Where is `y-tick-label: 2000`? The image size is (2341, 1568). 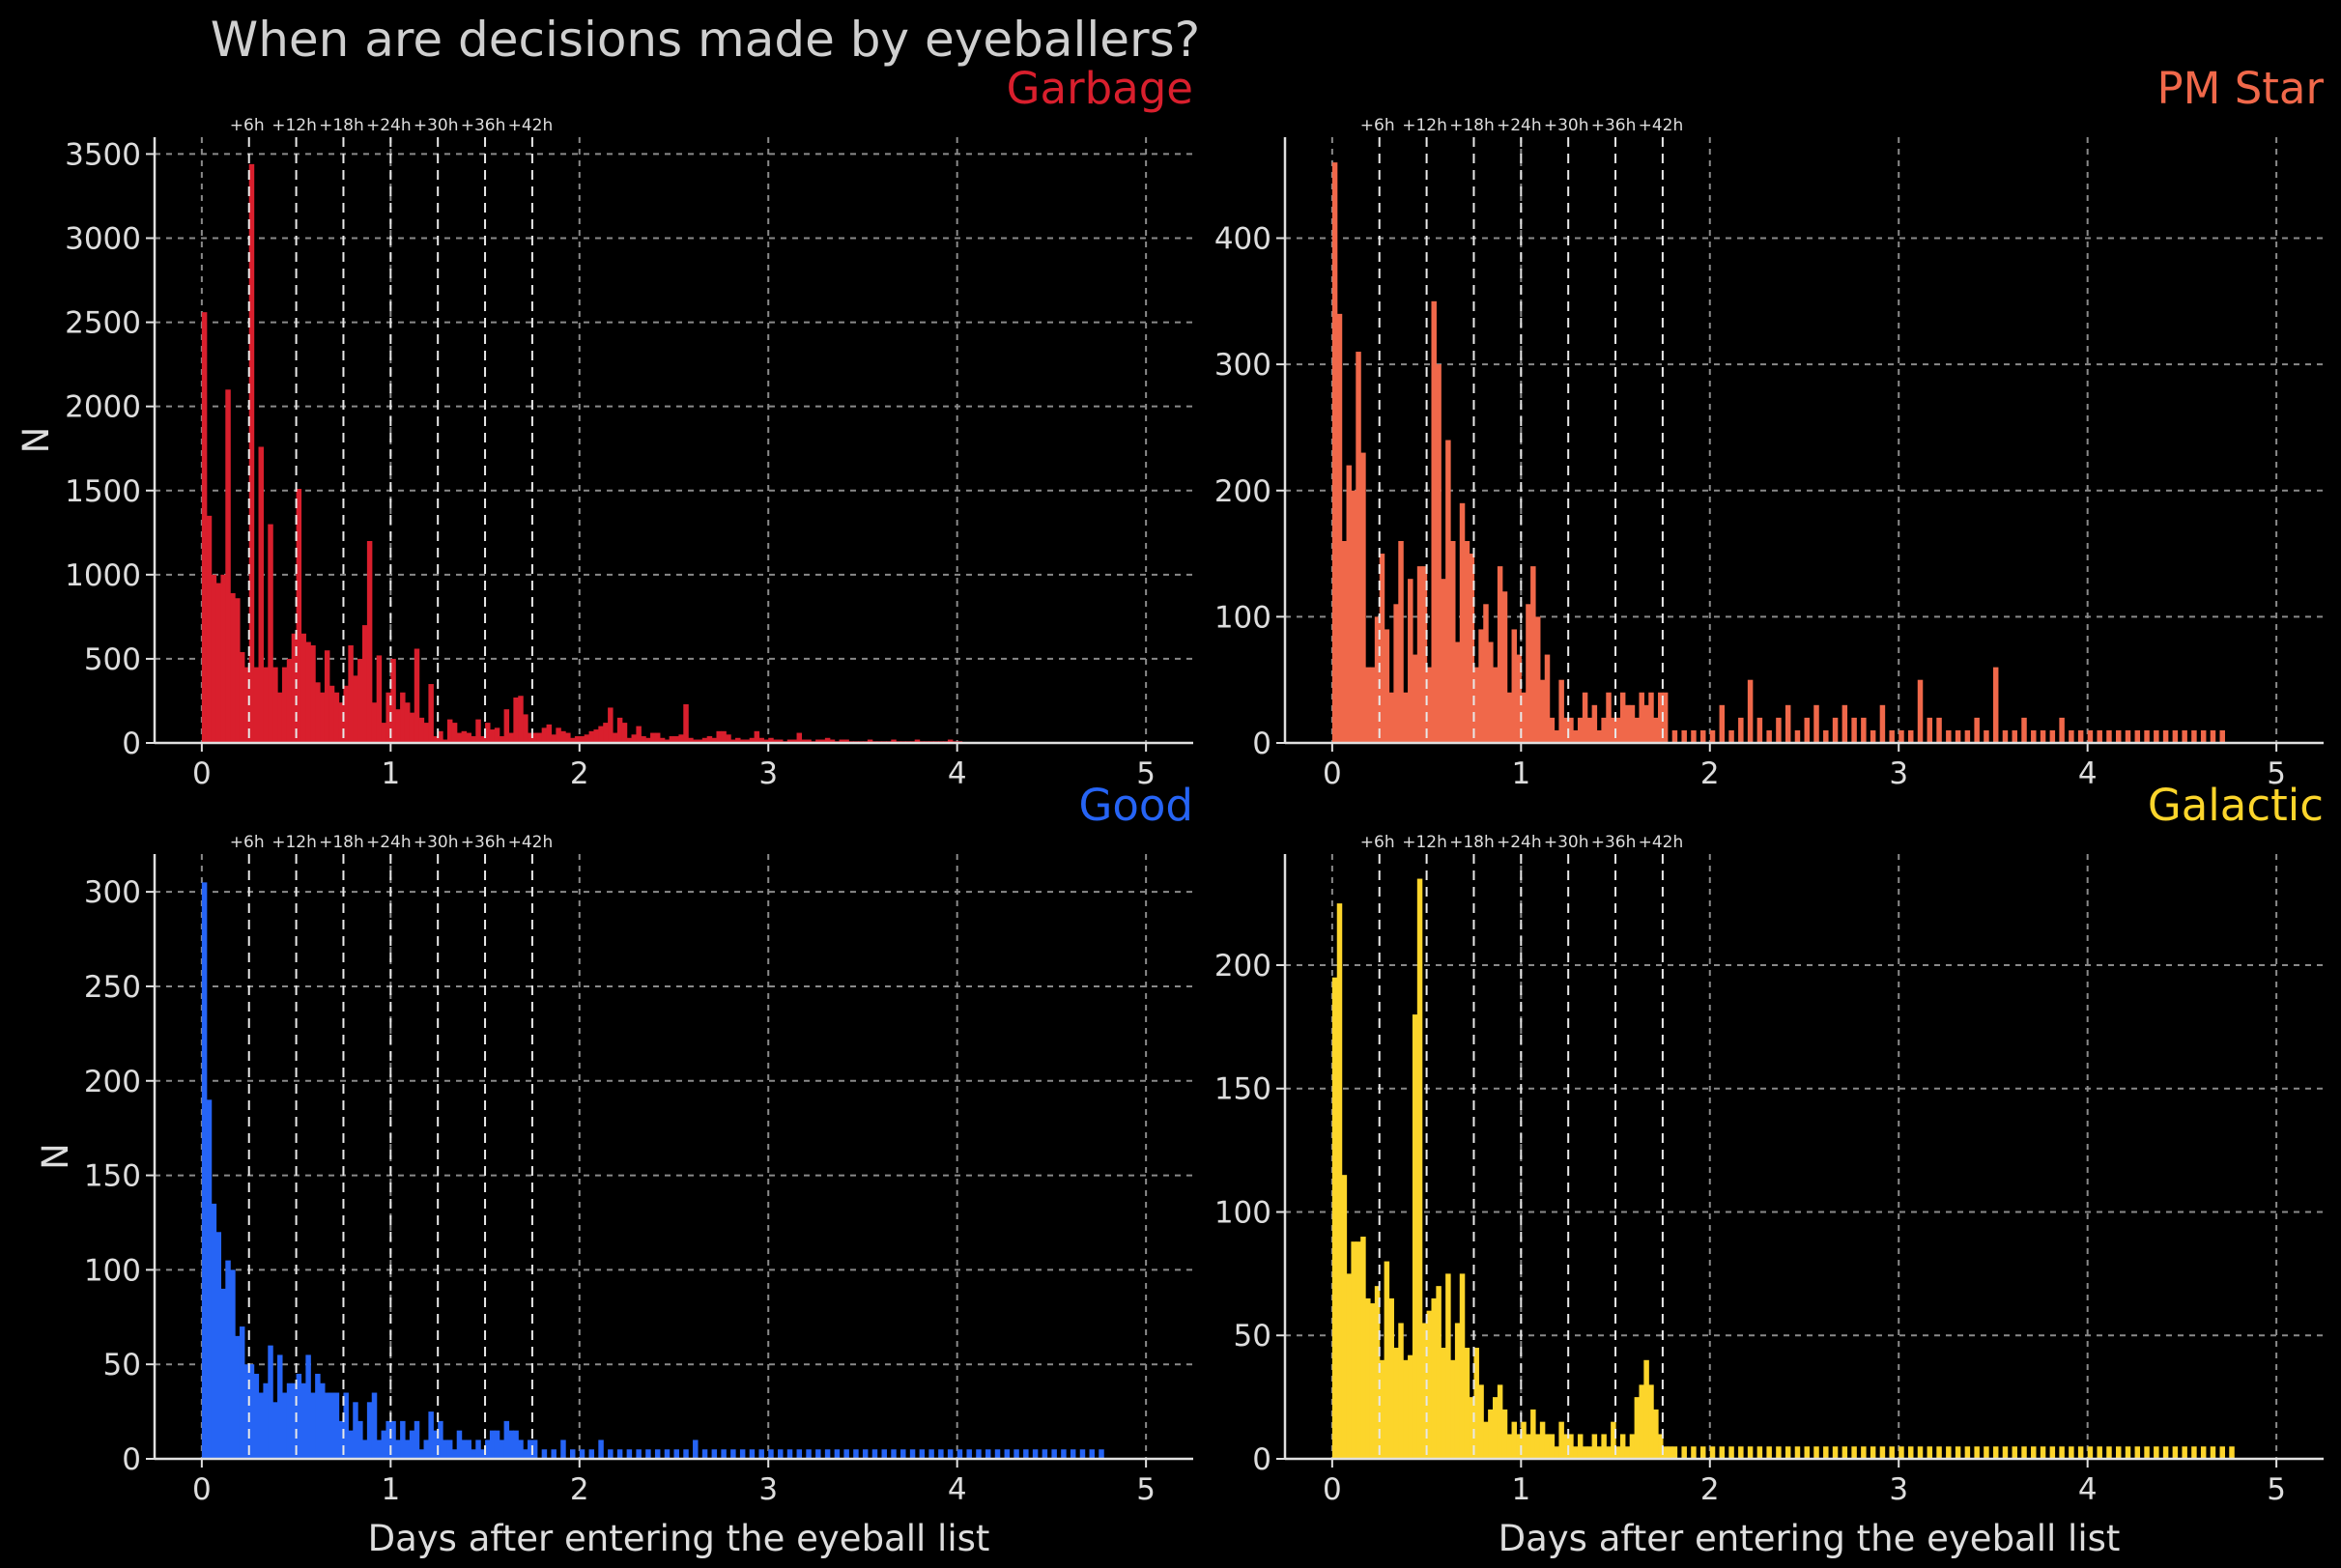 y-tick-label: 2000 is located at coordinates (103, 407).